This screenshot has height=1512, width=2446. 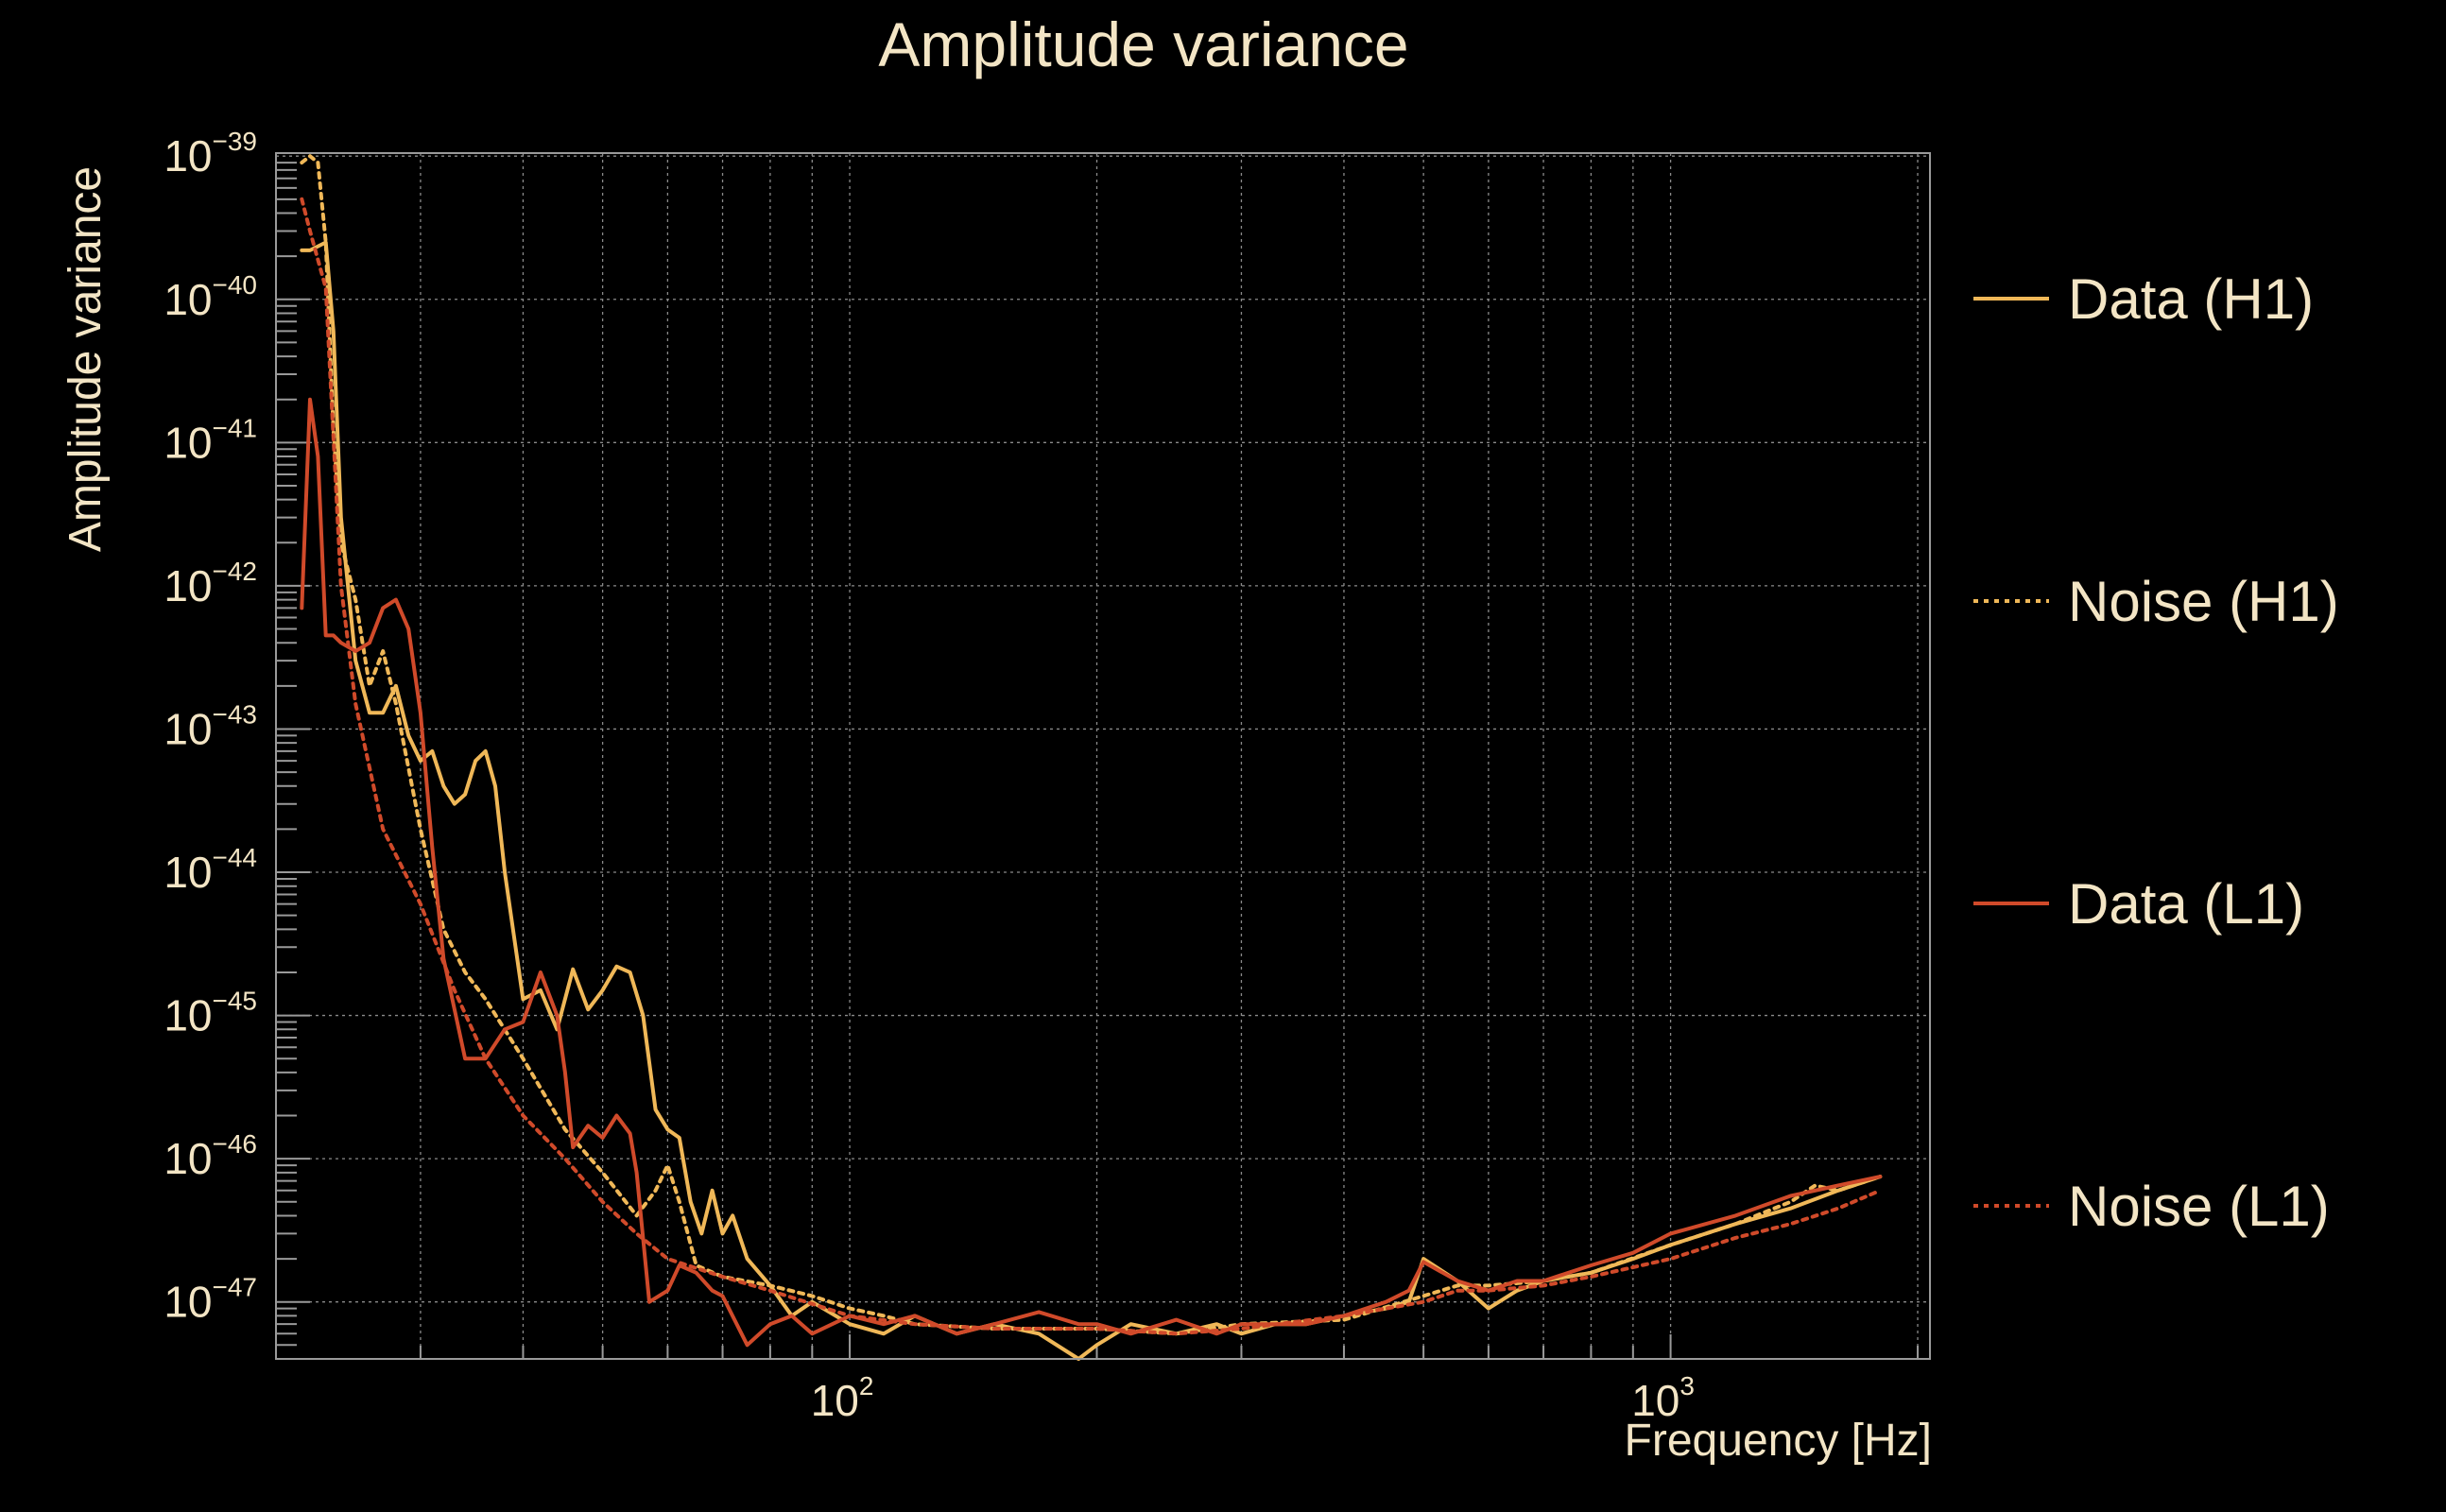 I want to click on y-tick-label: 10−39, so click(x=211, y=153).